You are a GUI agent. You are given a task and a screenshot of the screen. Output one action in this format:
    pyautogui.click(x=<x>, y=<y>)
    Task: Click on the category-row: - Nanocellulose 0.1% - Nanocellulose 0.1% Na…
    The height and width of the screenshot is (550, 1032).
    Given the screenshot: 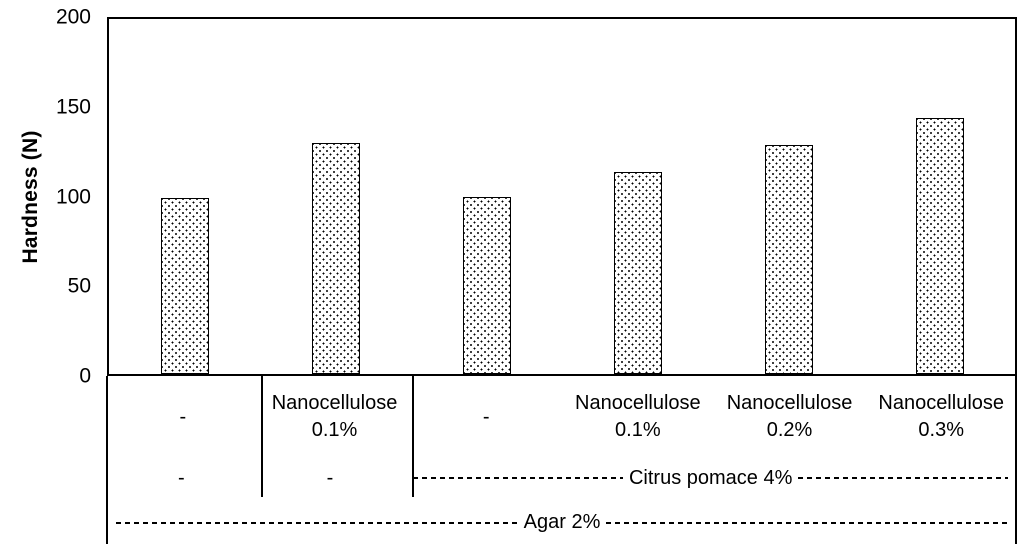 What is the action you would take?
    pyautogui.click(x=562, y=417)
    